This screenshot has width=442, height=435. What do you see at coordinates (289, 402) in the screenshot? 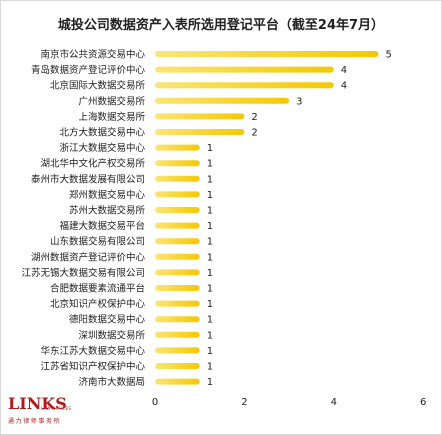
I see `x-axis-ticks: 0 2 4 6` at bounding box center [289, 402].